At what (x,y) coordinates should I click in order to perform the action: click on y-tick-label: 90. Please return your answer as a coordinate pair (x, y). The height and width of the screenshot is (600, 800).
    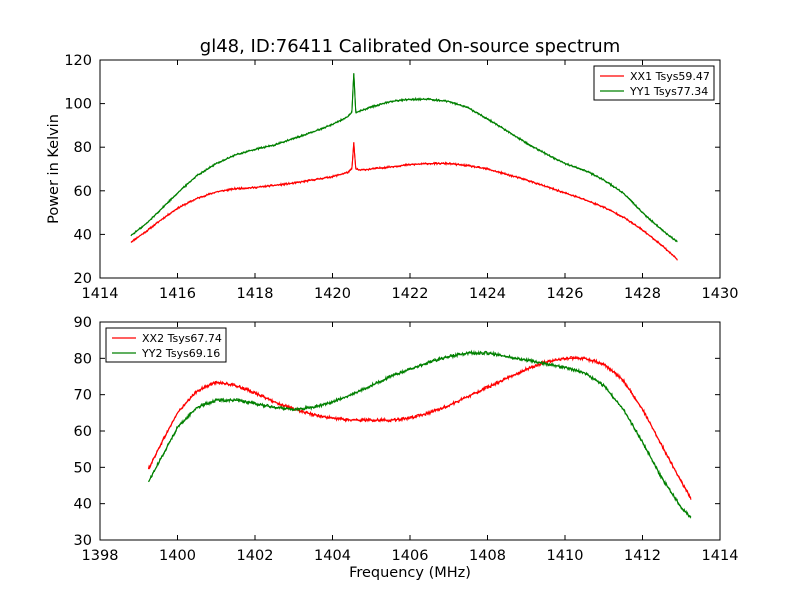
    Looking at the image, I should click on (83, 323).